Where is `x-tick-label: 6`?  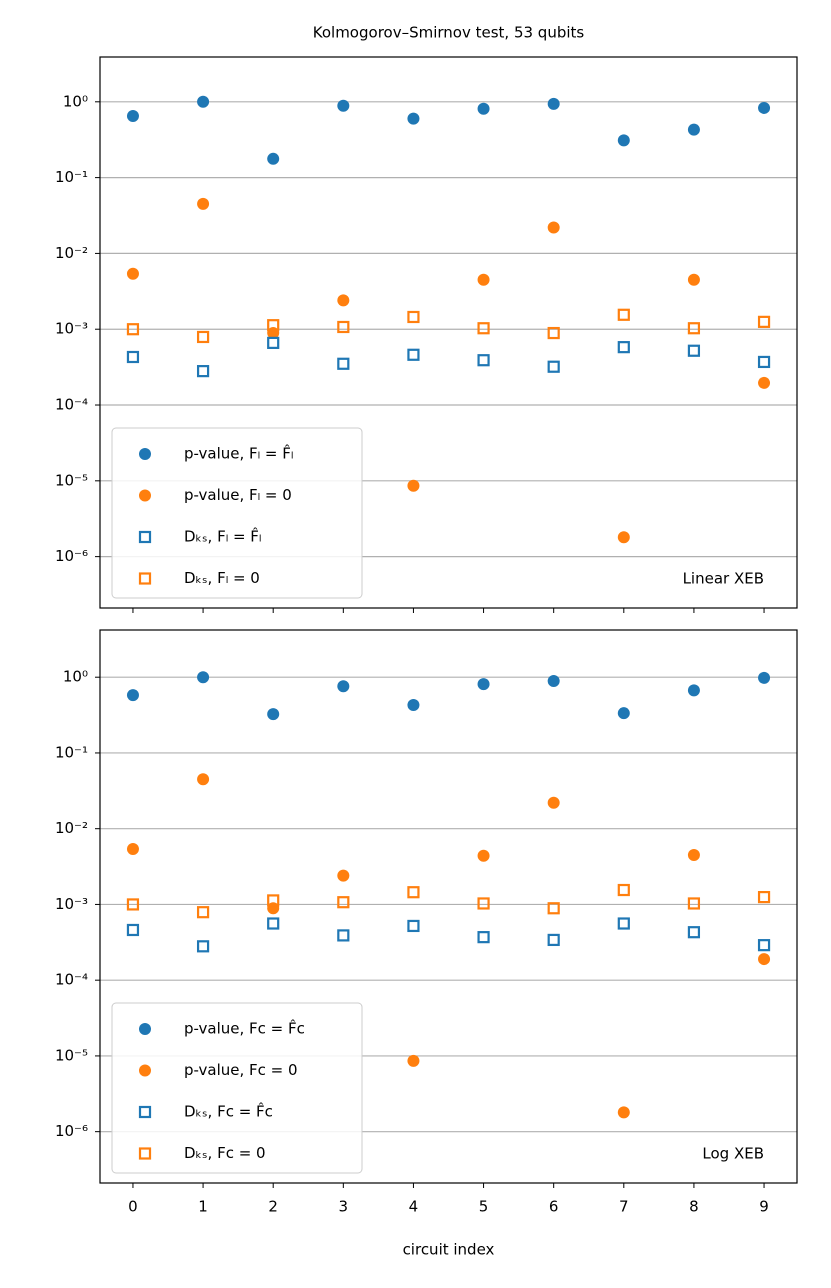
x-tick-label: 6 is located at coordinates (554, 1207).